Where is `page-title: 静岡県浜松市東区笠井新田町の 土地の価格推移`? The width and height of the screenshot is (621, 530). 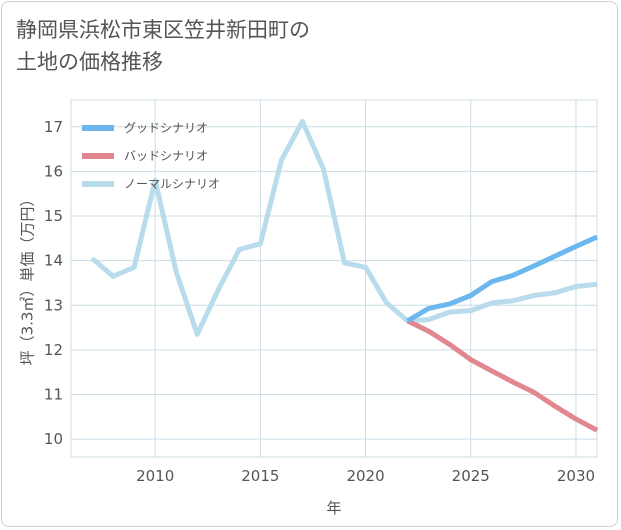 page-title: 静岡県浜松市東区笠井新田町の 土地の価格推移 is located at coordinates (163, 46).